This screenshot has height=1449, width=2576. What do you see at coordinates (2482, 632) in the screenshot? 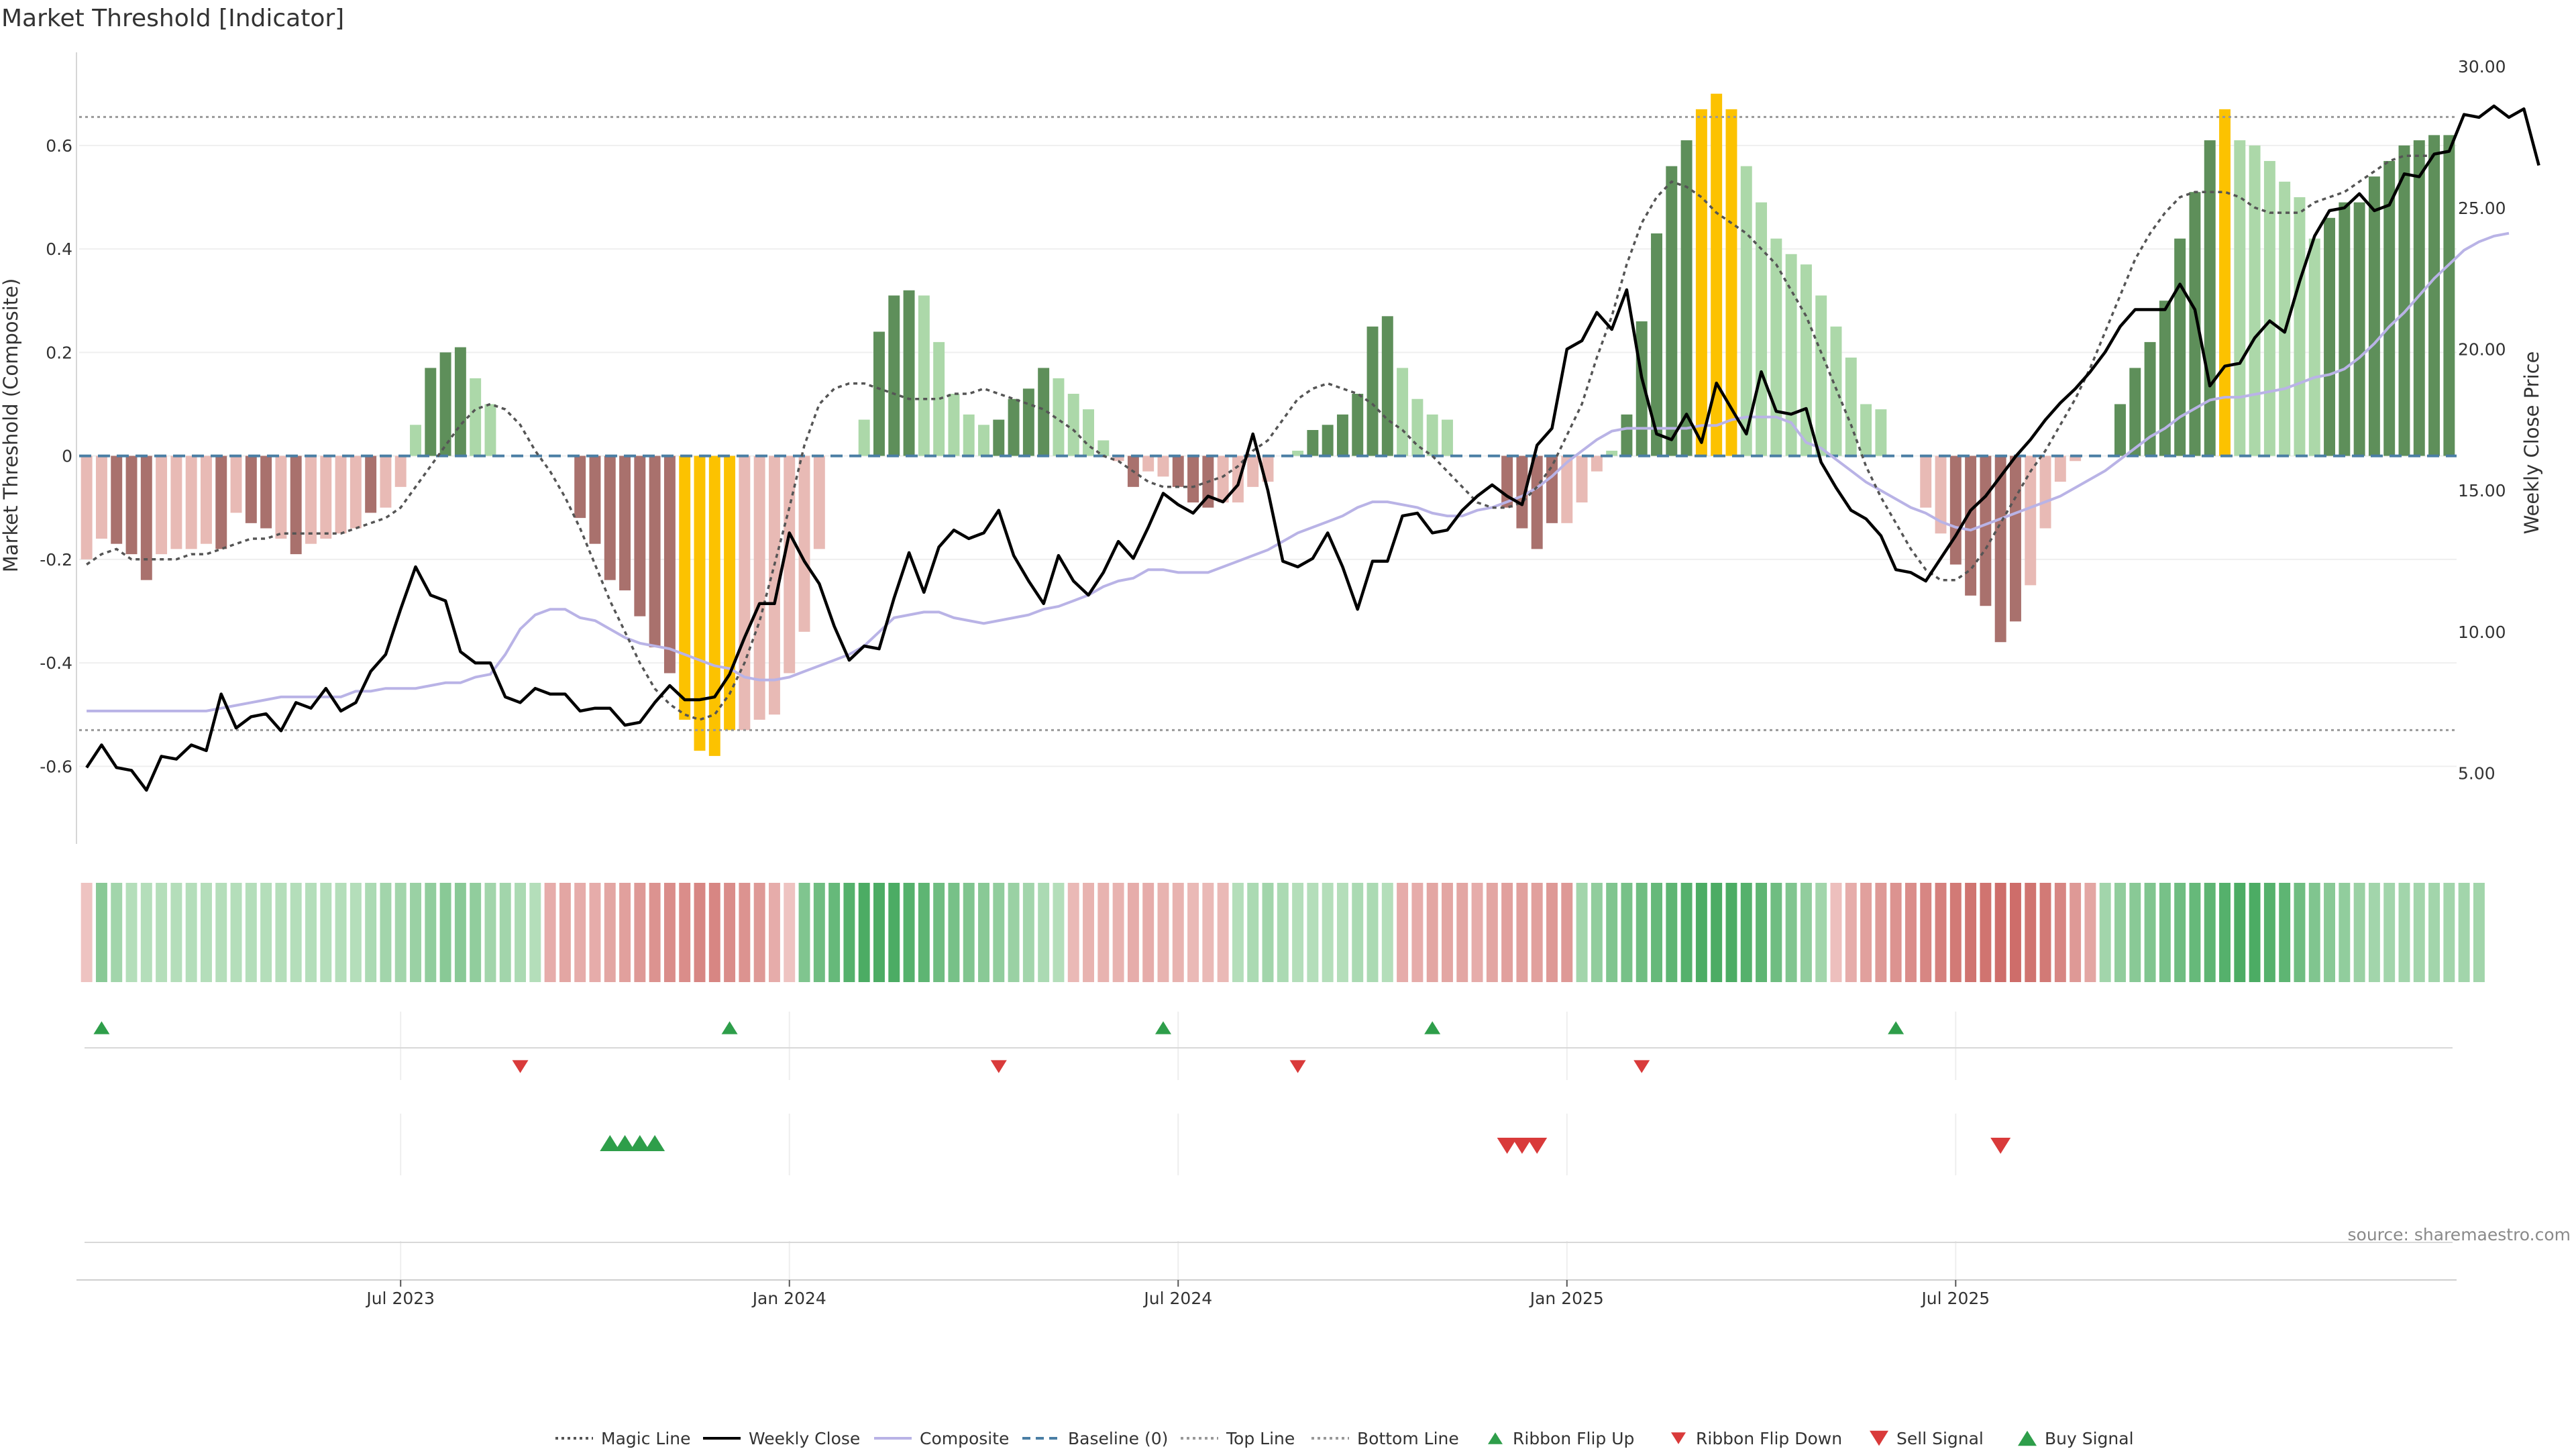
I see `right-tick-label: 10.00` at bounding box center [2482, 632].